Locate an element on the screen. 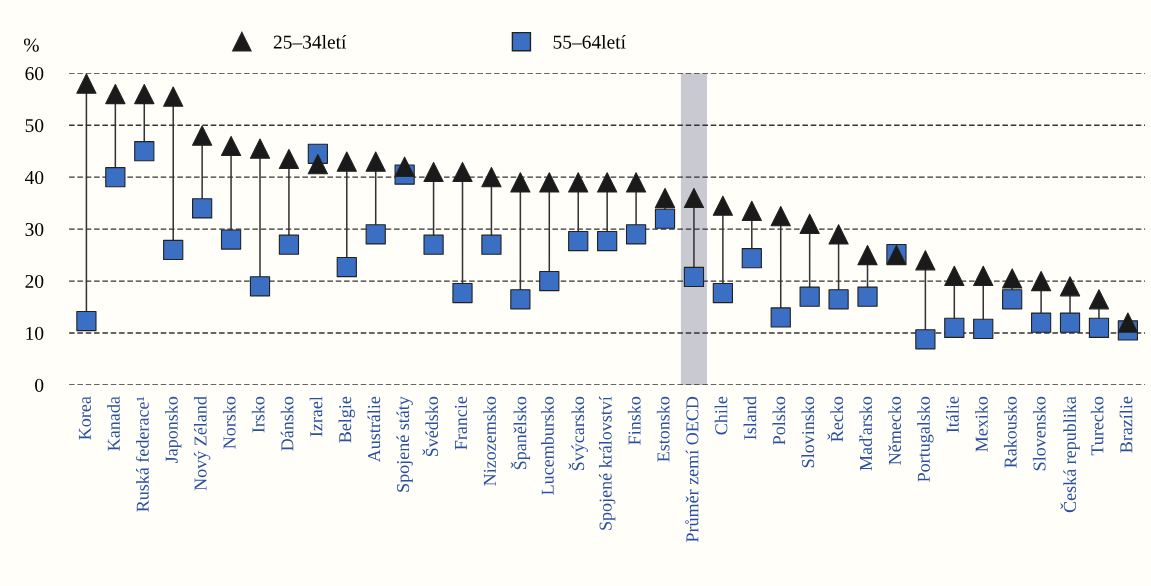 This screenshot has height=586, width=1151. x-tick-label: Francie is located at coordinates (461, 423).